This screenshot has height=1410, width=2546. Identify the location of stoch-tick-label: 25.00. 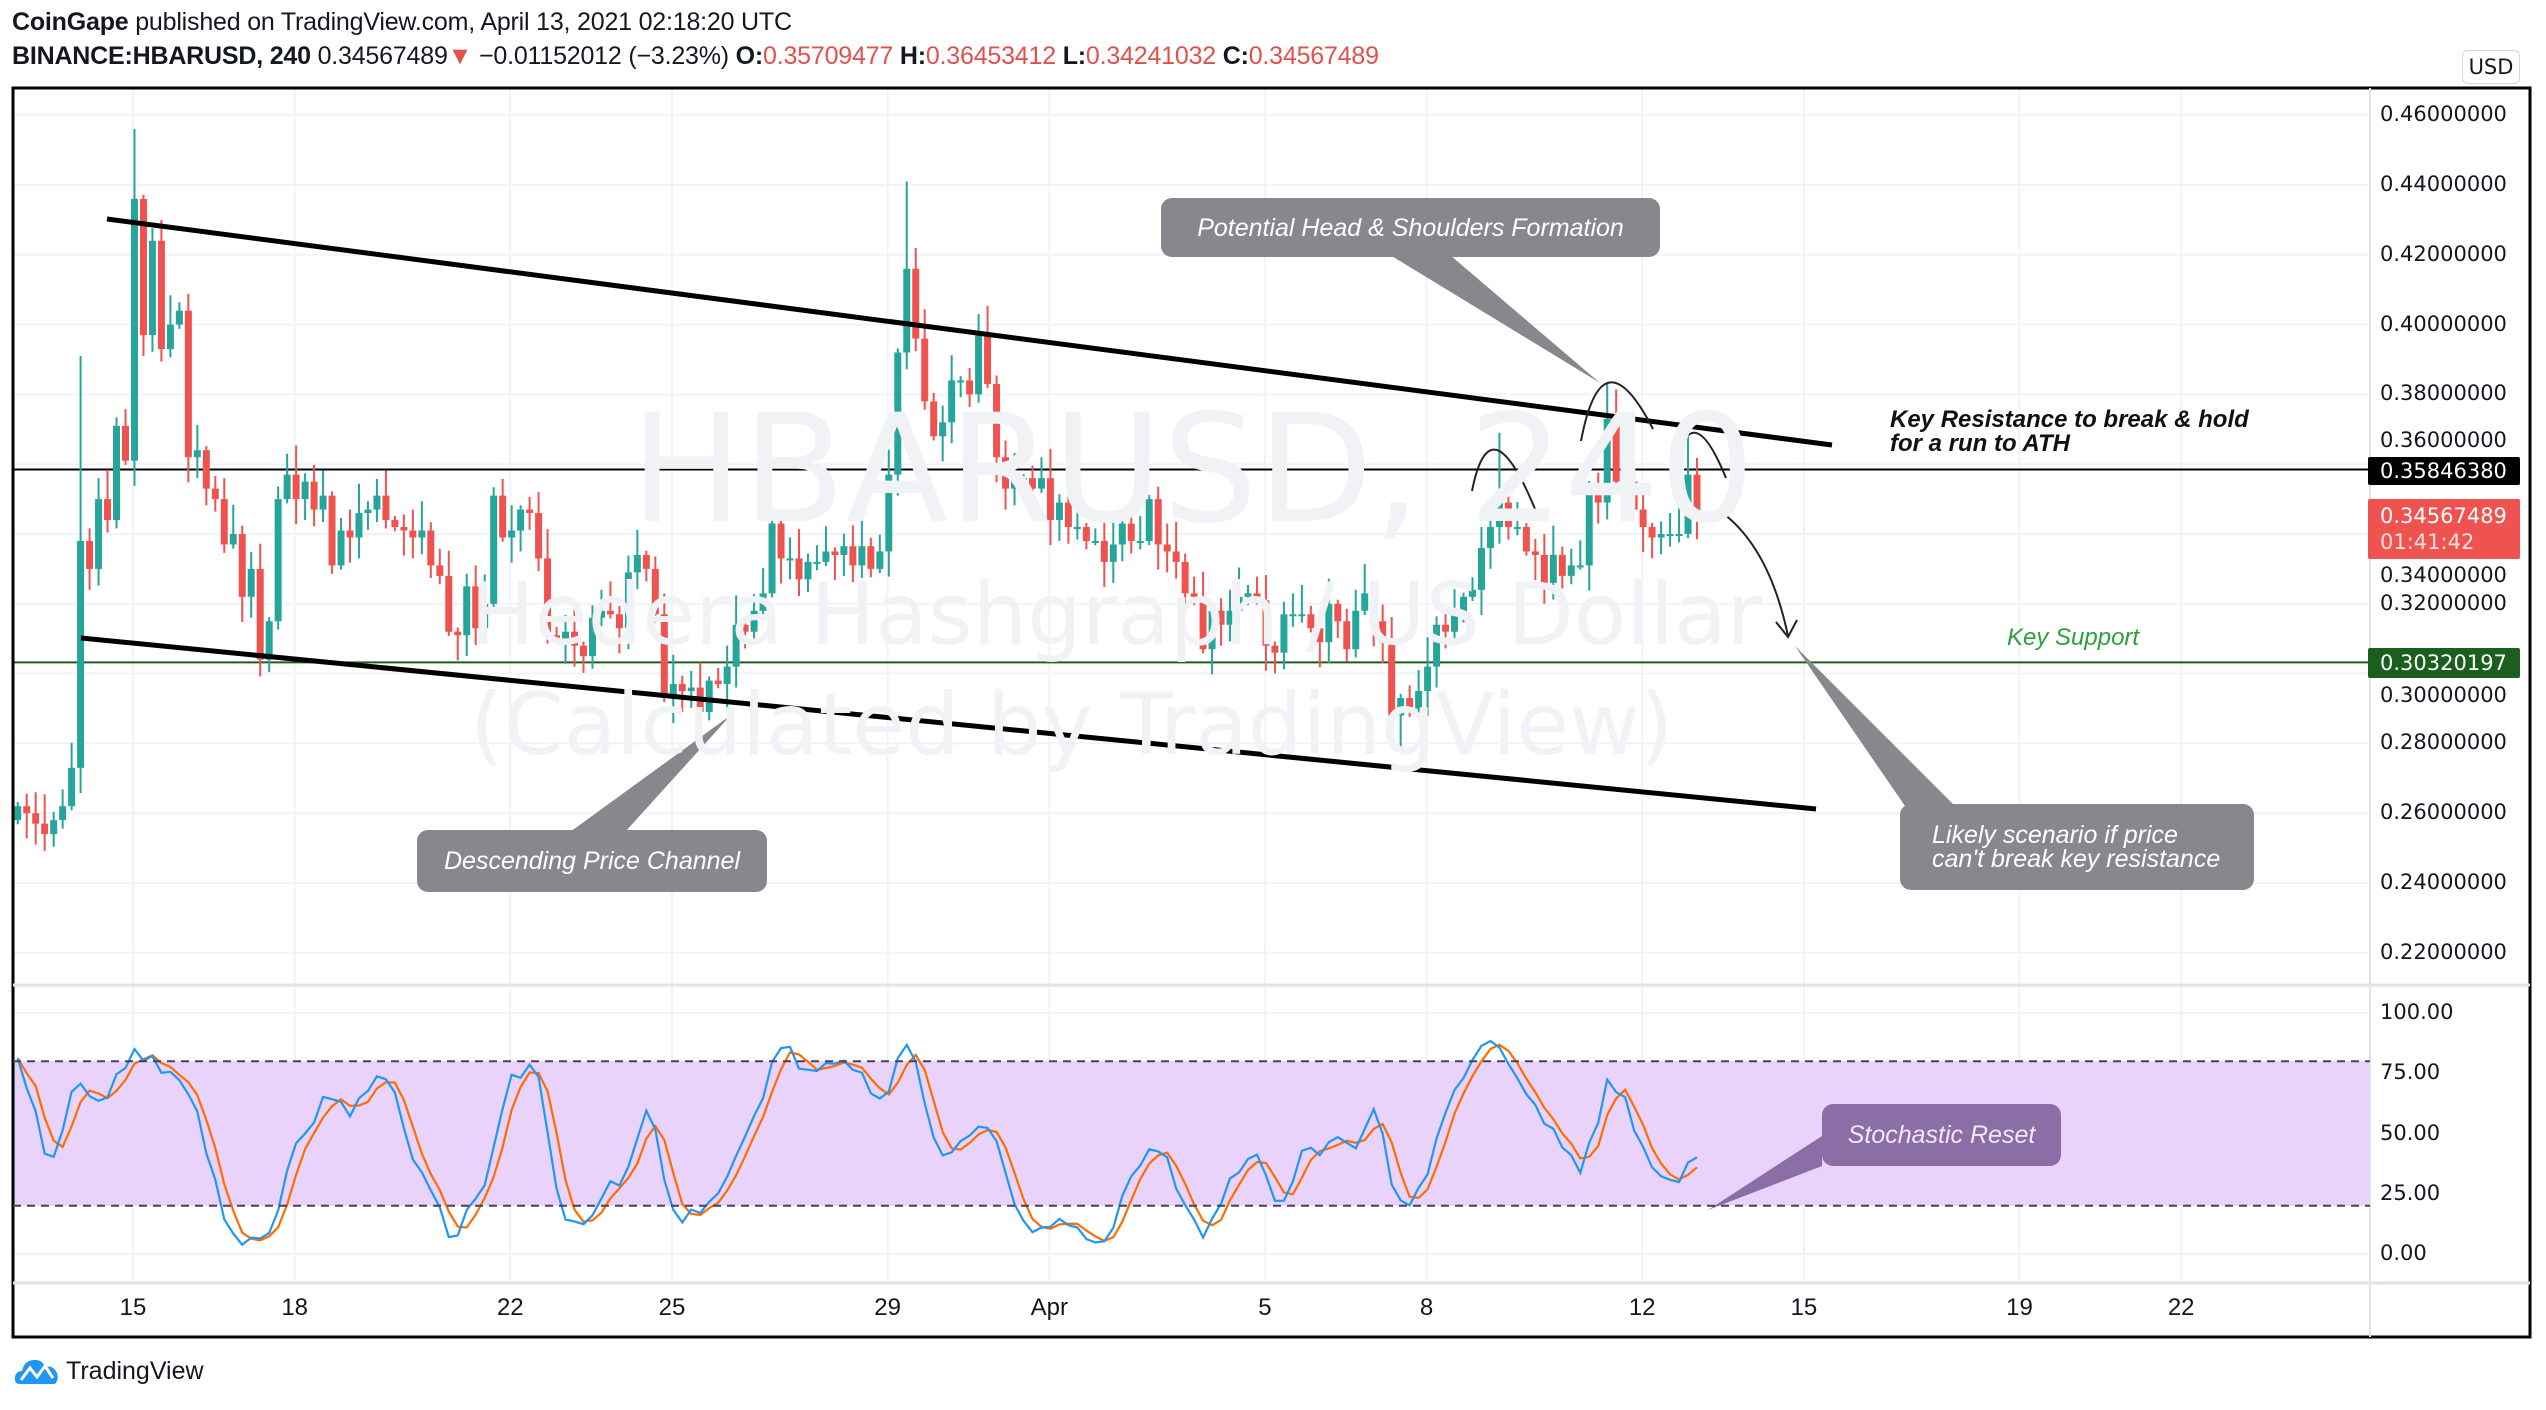
(2410, 1192).